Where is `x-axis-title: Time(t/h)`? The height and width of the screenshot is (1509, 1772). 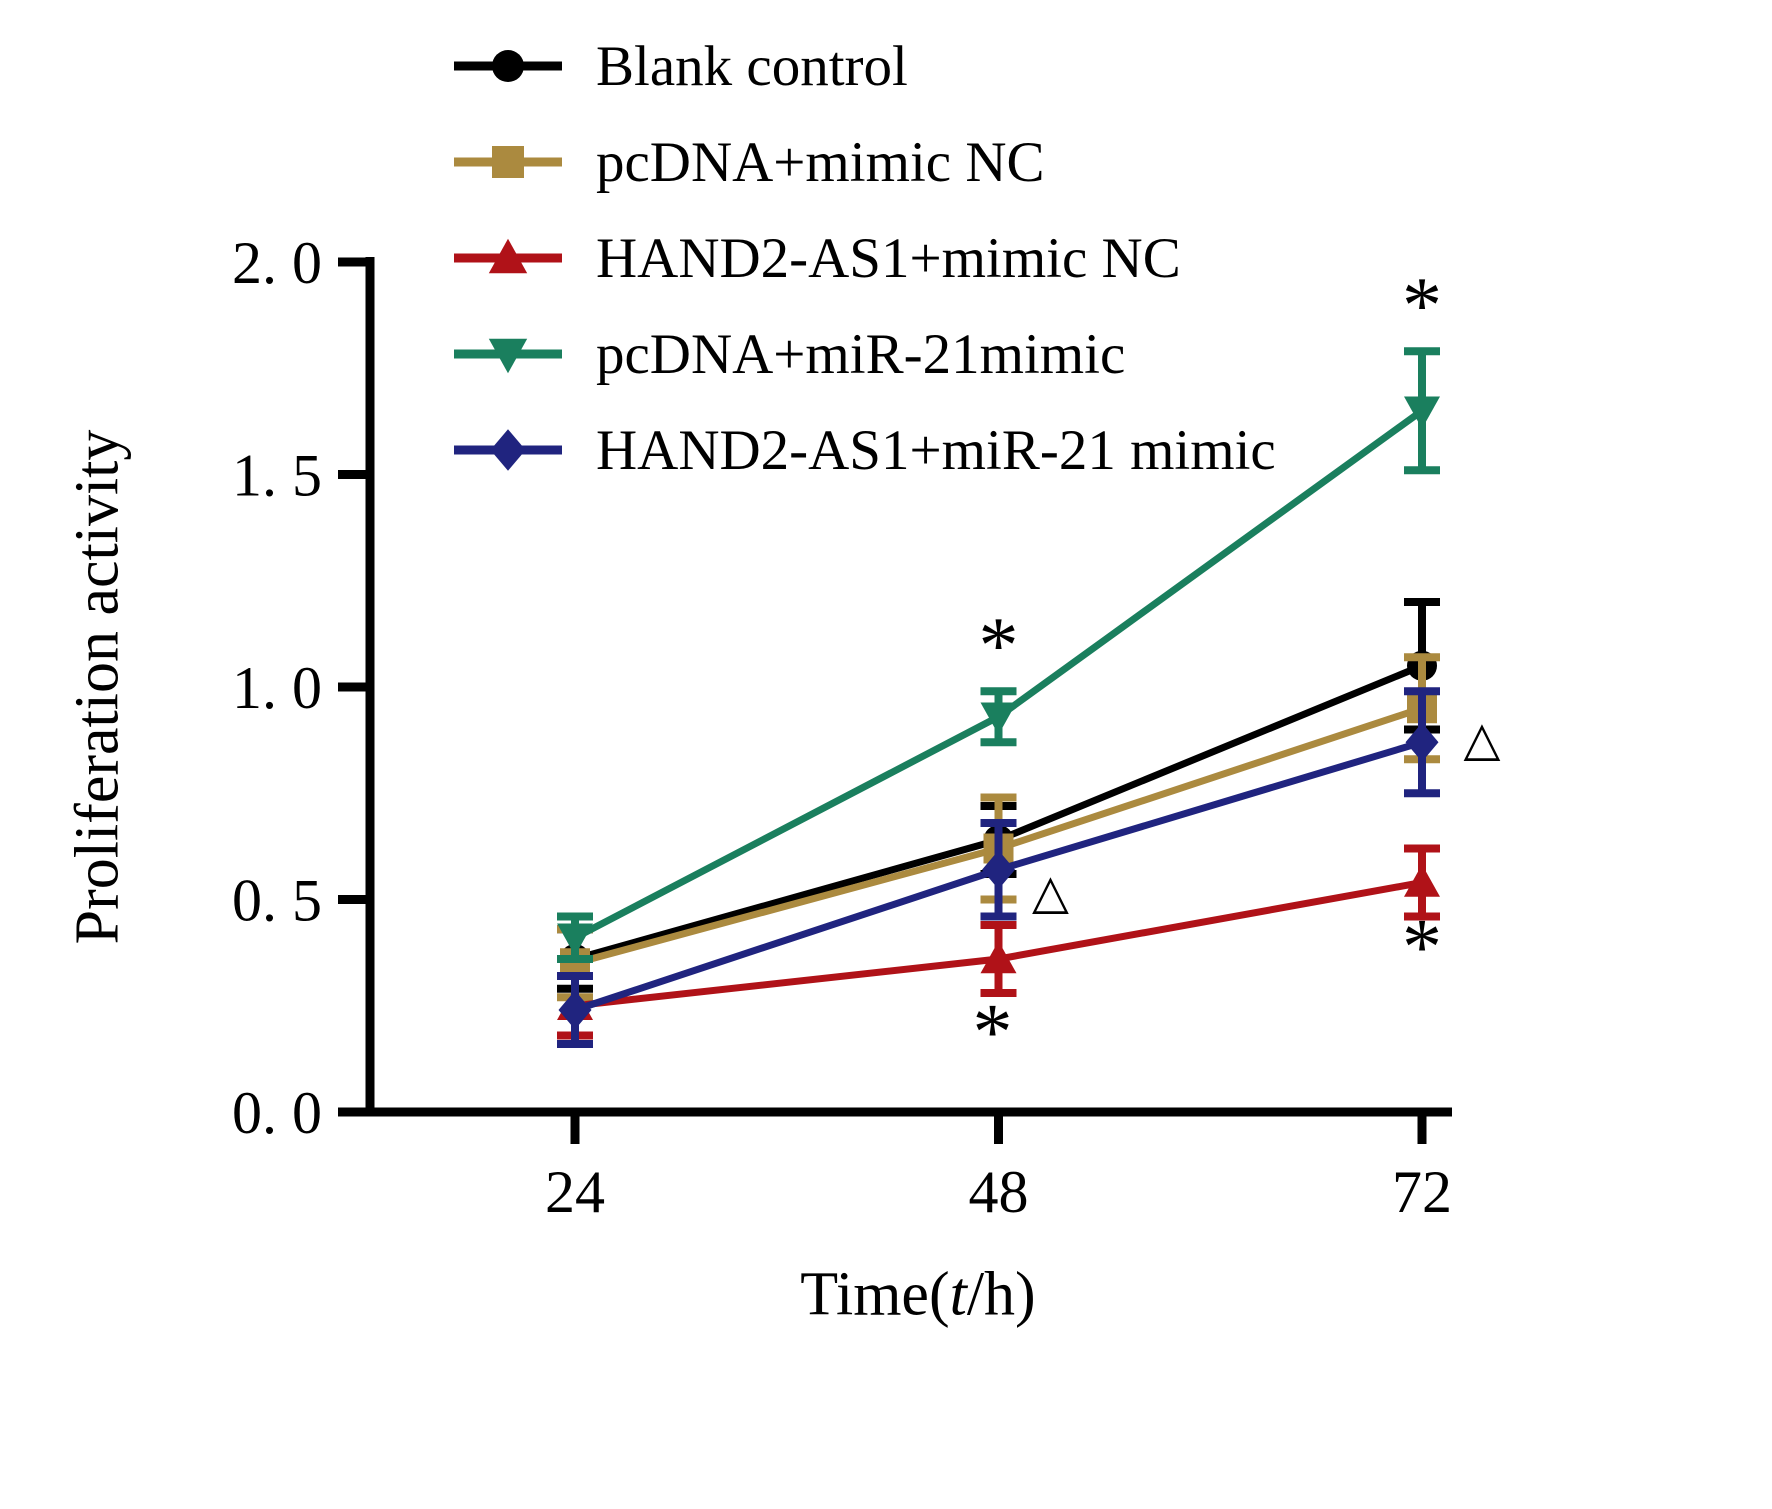 x-axis-title: Time(t/h) is located at coordinates (917, 1295).